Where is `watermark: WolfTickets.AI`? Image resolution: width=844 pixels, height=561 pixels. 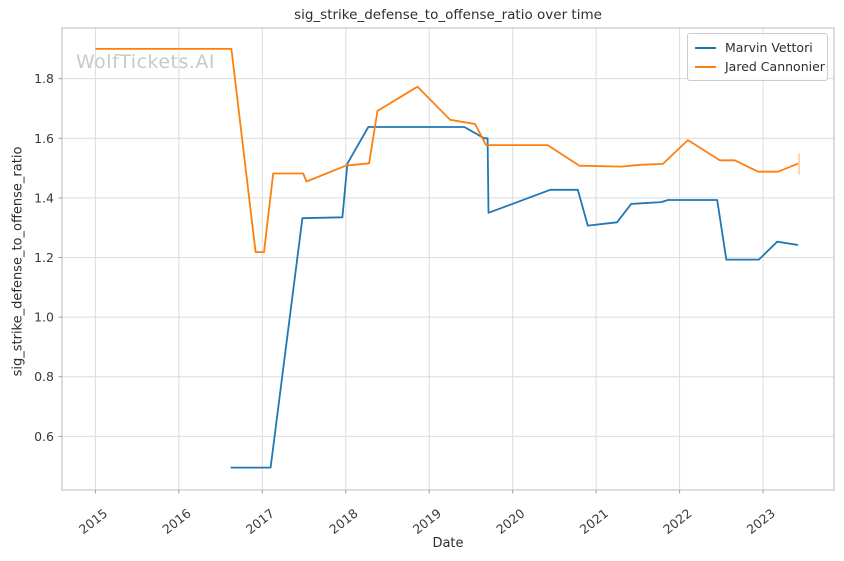 watermark: WolfTickets.AI is located at coordinates (146, 62).